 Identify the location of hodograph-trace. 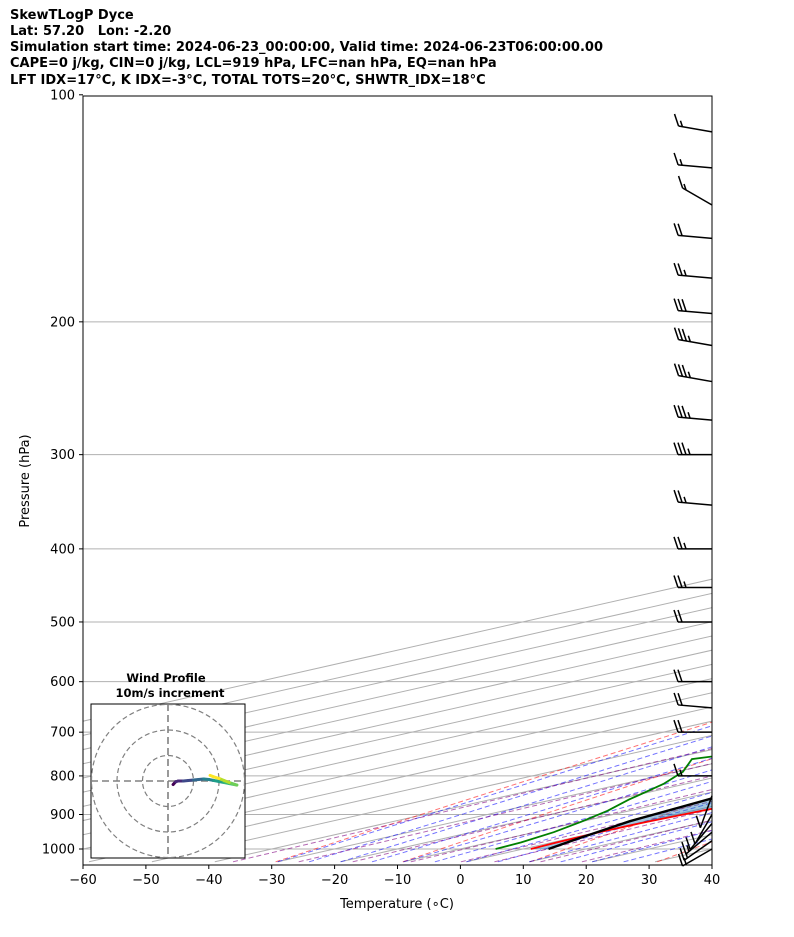
(212, 776).